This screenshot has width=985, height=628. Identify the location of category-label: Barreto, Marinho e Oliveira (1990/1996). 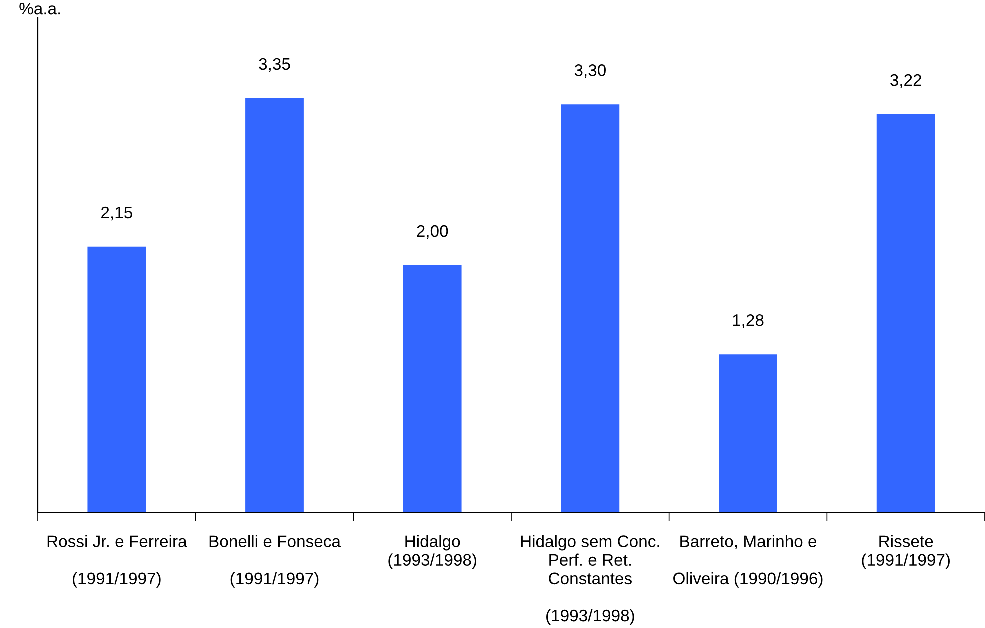
(748, 561).